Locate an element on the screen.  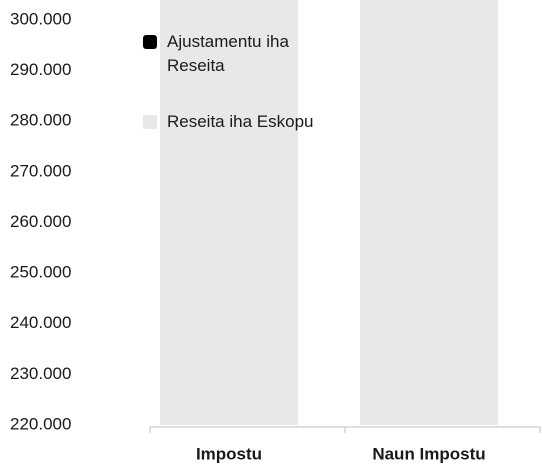
legend-item: Ajustamentu iha Reseita is located at coordinates (230, 54).